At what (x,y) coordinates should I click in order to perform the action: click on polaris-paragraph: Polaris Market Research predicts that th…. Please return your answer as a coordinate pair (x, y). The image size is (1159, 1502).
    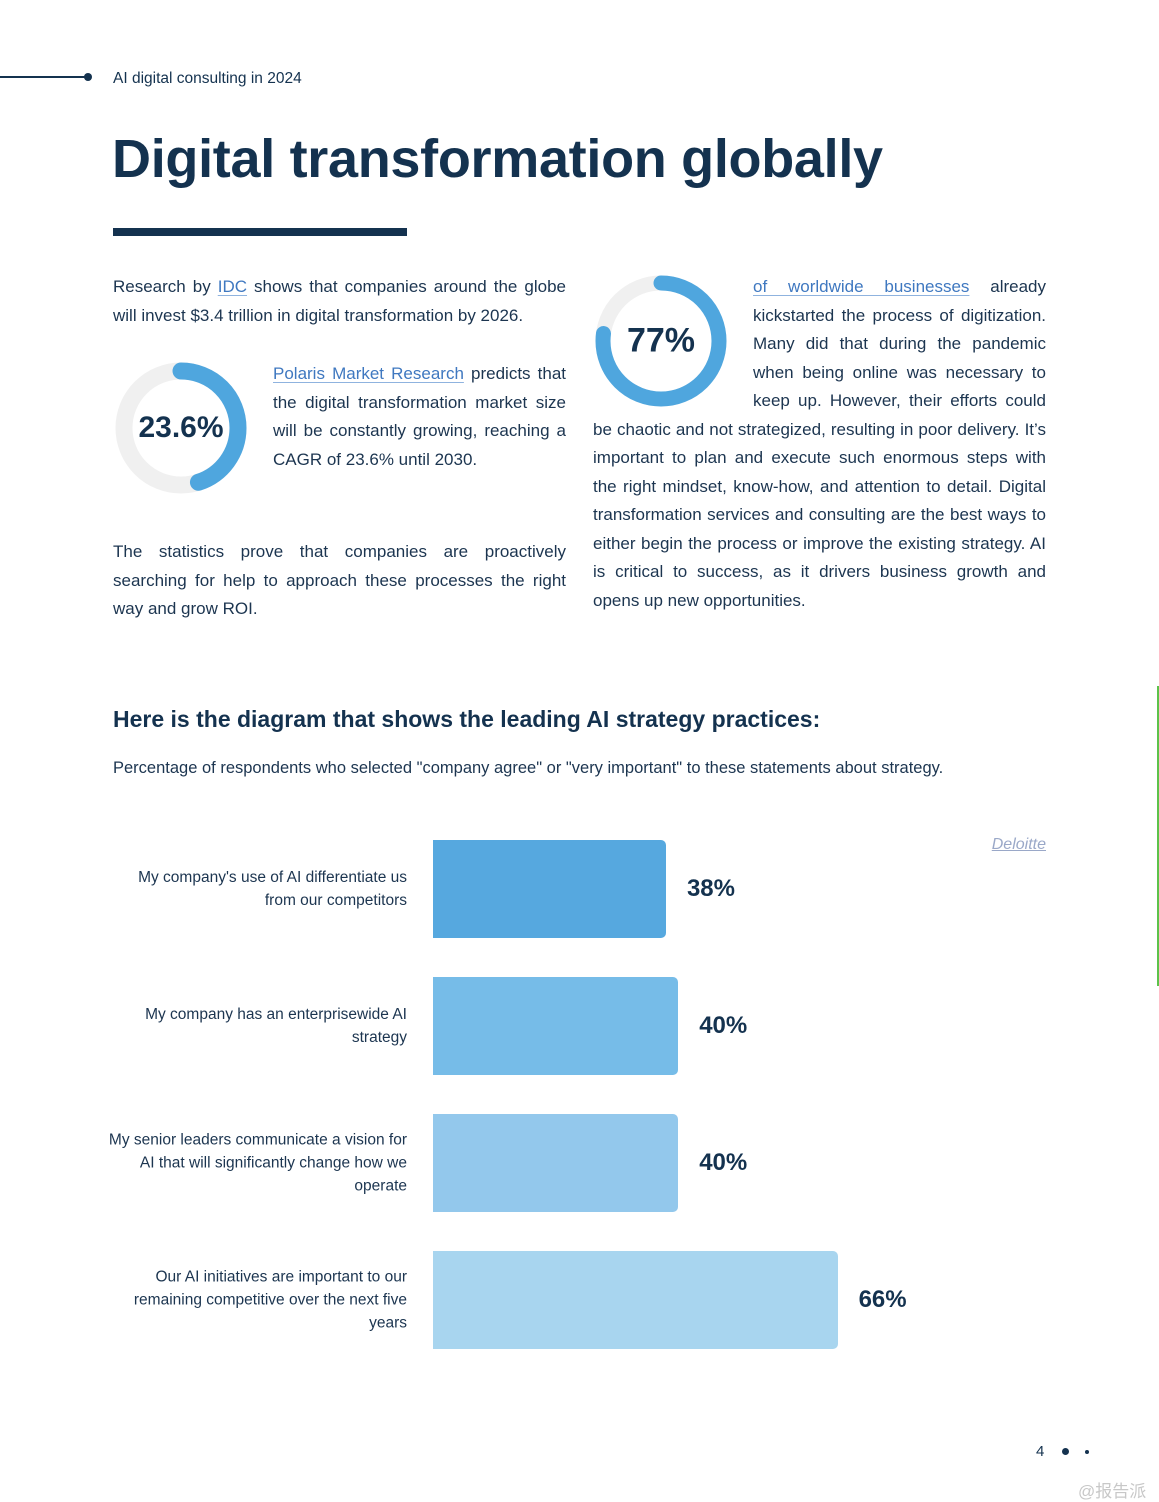
    Looking at the image, I should click on (339, 417).